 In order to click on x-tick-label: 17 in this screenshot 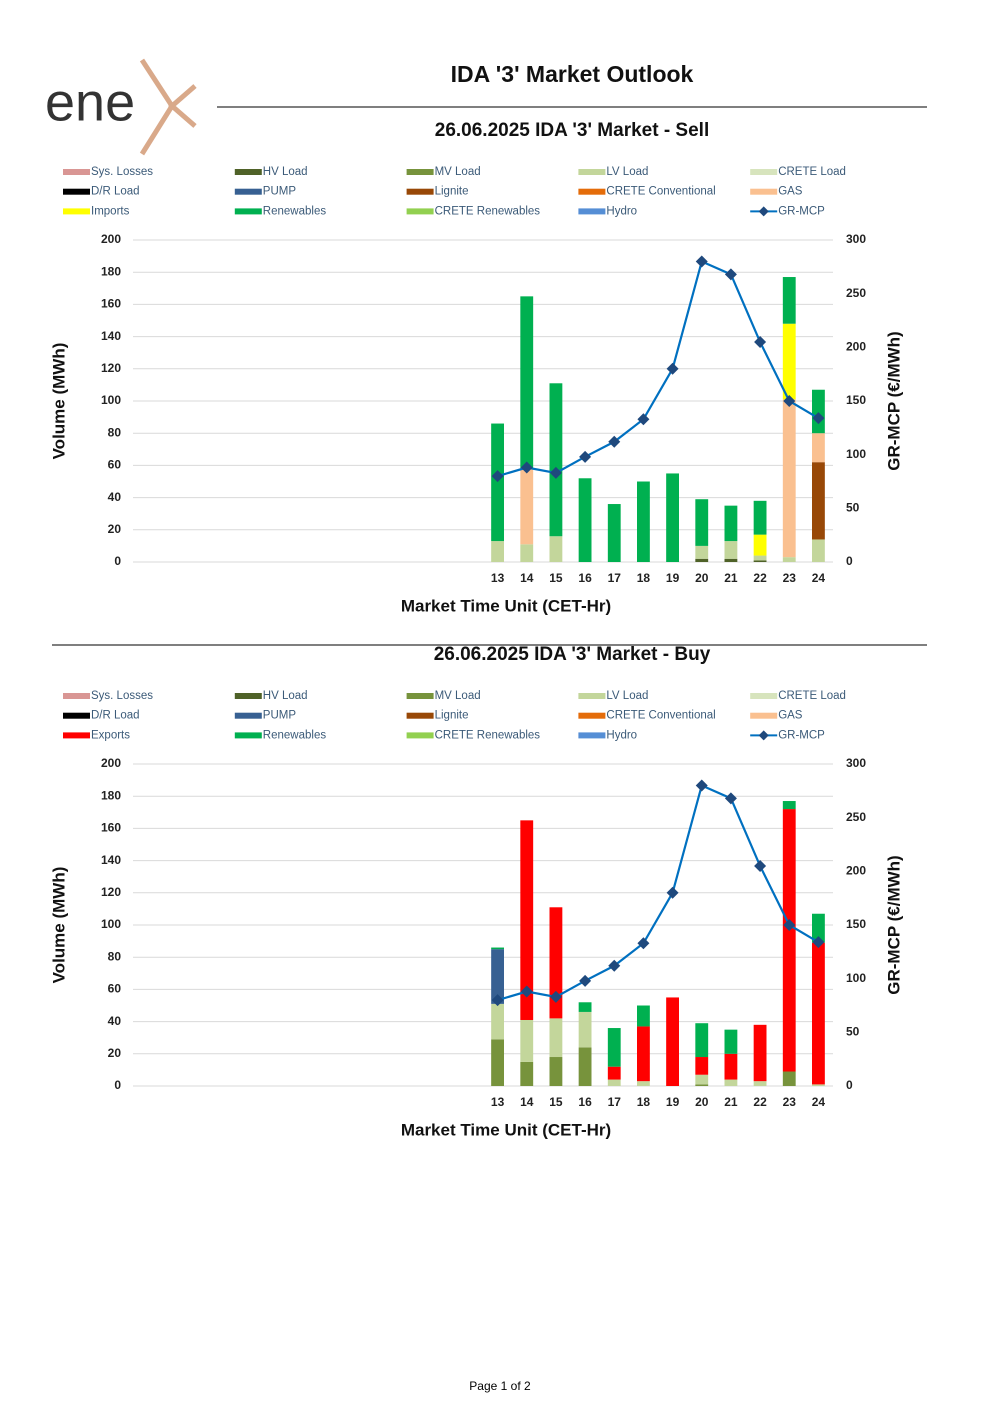, I will do `click(615, 1102)`.